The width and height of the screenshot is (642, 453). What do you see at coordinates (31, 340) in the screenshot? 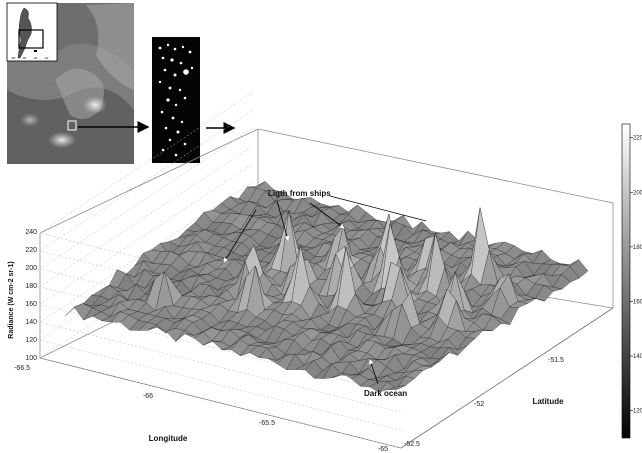
I see `z-tick-120: 120` at bounding box center [31, 340].